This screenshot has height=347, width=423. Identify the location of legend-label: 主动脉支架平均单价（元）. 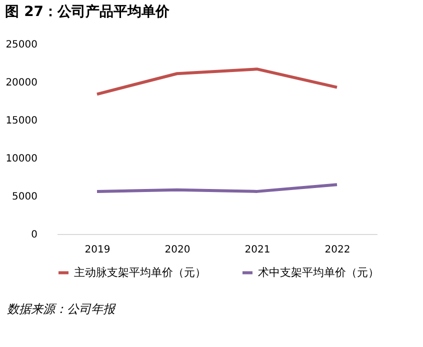
(140, 272).